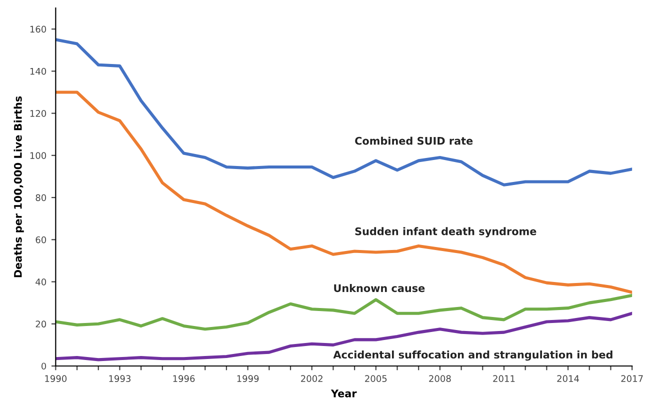 This screenshot has width=655, height=400. What do you see at coordinates (632, 378) in the screenshot?
I see `x-tick-label: 2017` at bounding box center [632, 378].